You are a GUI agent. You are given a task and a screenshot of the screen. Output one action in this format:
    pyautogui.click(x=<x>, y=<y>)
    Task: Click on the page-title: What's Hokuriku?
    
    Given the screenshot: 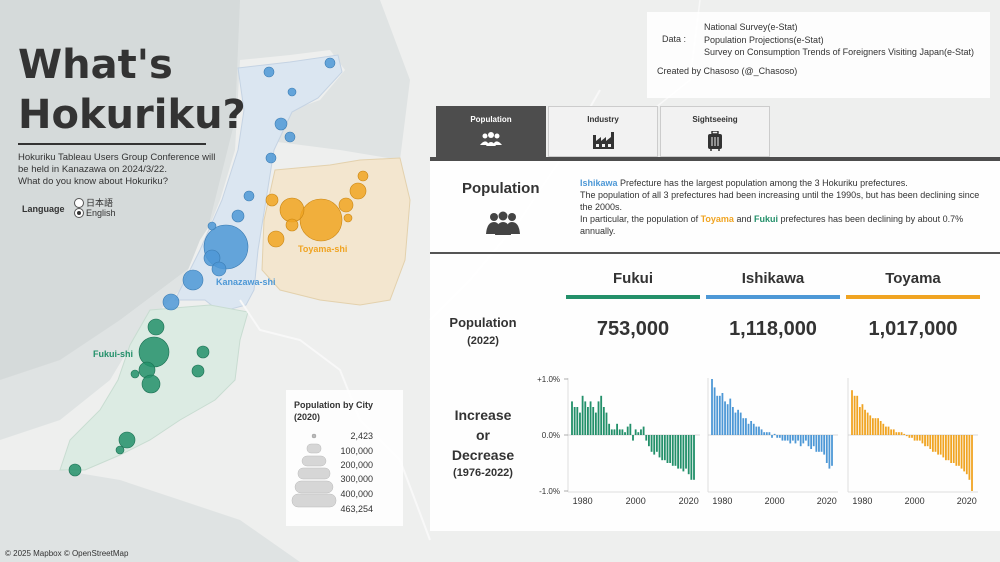 What is the action you would take?
    pyautogui.click(x=132, y=90)
    